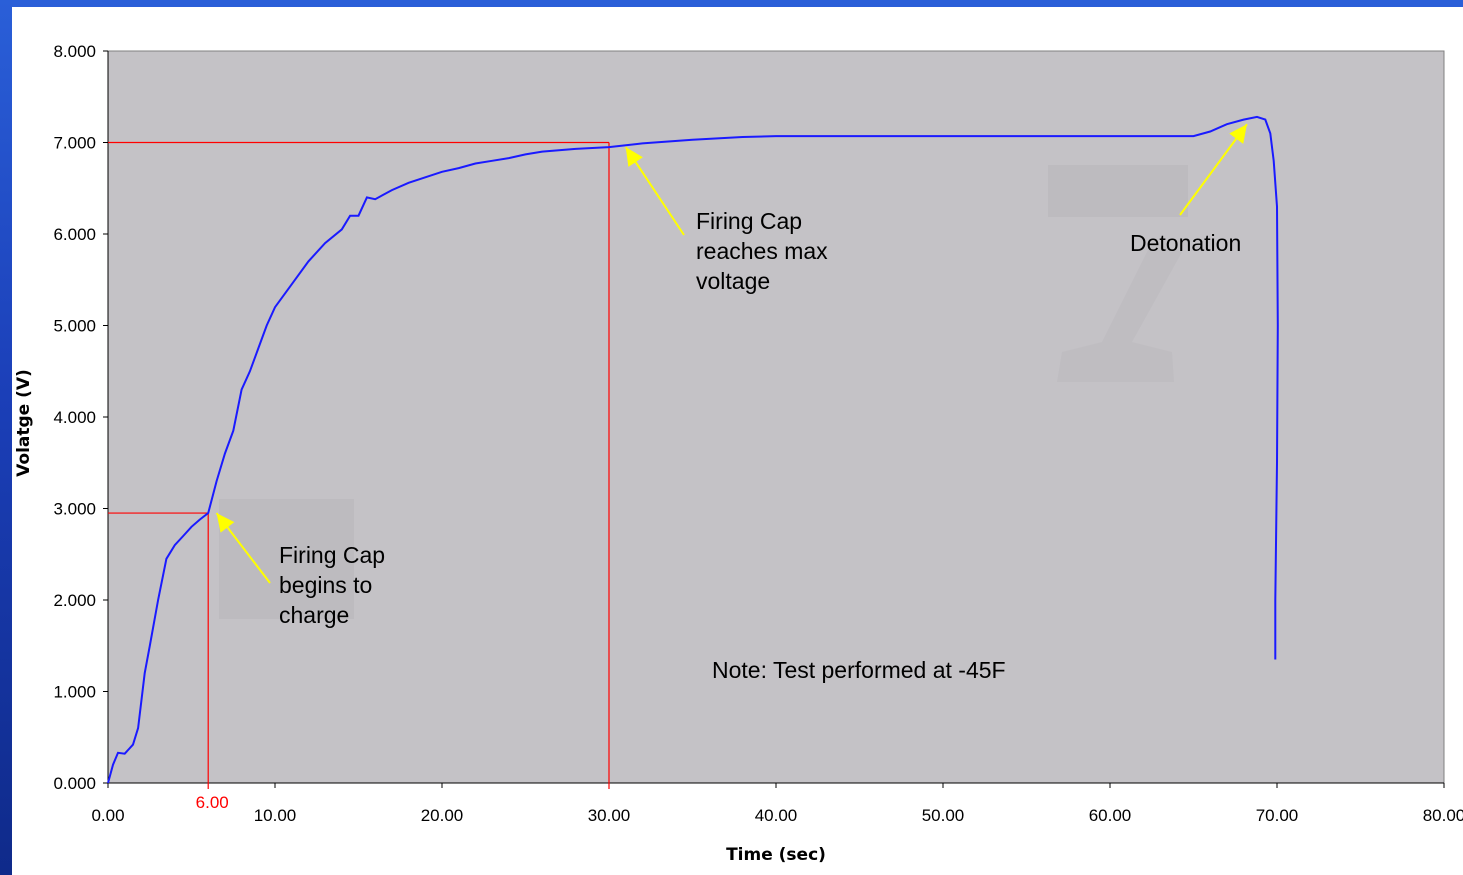  I want to click on reference-x-label: 6.00, so click(212, 802).